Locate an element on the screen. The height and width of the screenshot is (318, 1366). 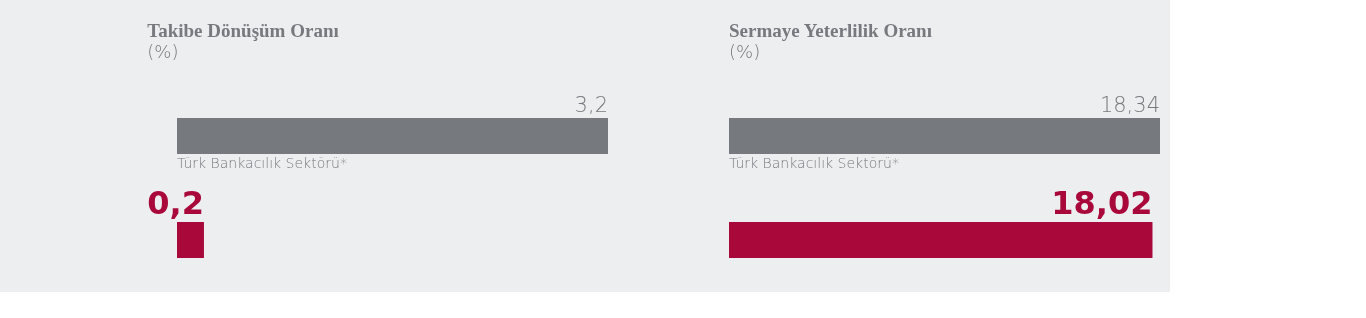
chart-title: Takibe Dönüşüm Oranı is located at coordinates (243, 30).